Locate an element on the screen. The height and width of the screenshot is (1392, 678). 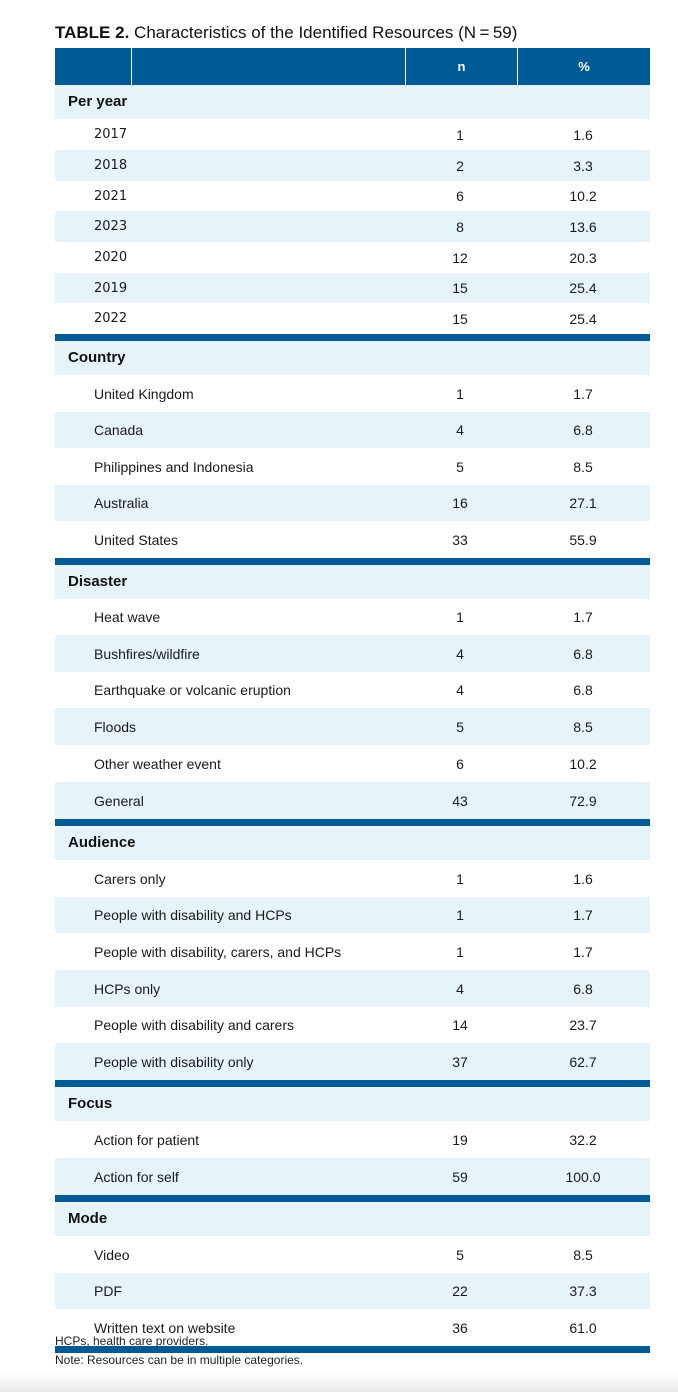
row-label: Action for patient is located at coordinates (147, 1139).